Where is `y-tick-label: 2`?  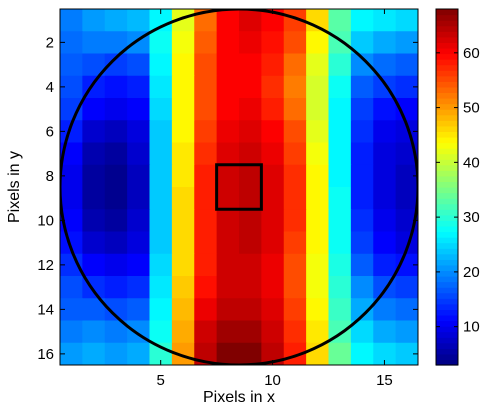
y-tick-label: 2 is located at coordinates (50, 42).